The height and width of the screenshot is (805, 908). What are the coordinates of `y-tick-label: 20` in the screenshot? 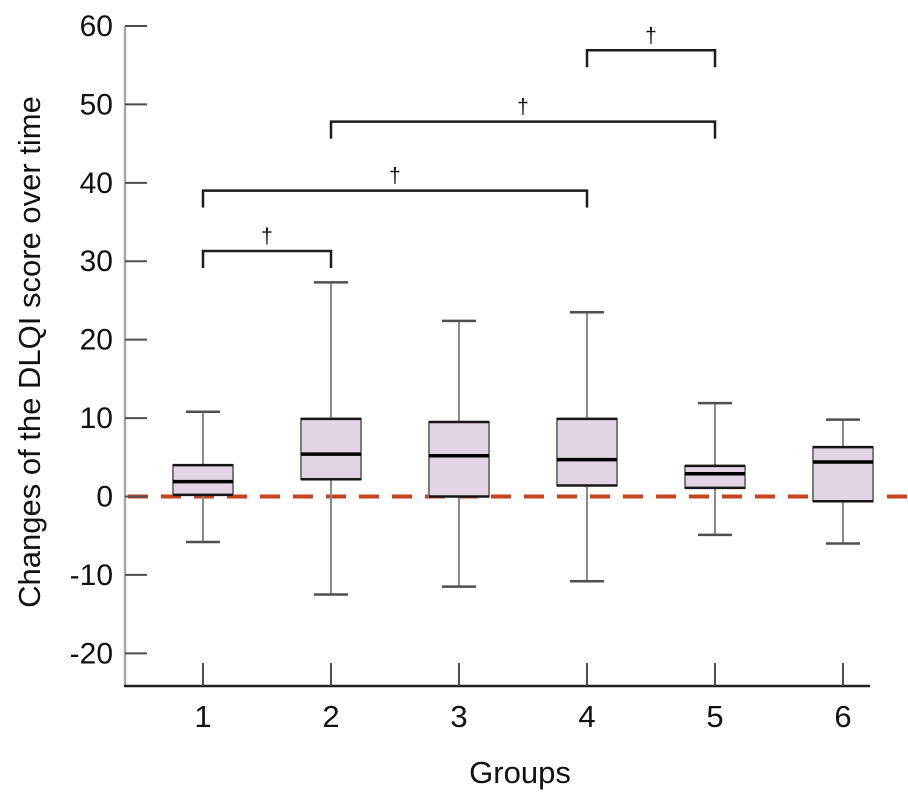 It's located at (96, 340).